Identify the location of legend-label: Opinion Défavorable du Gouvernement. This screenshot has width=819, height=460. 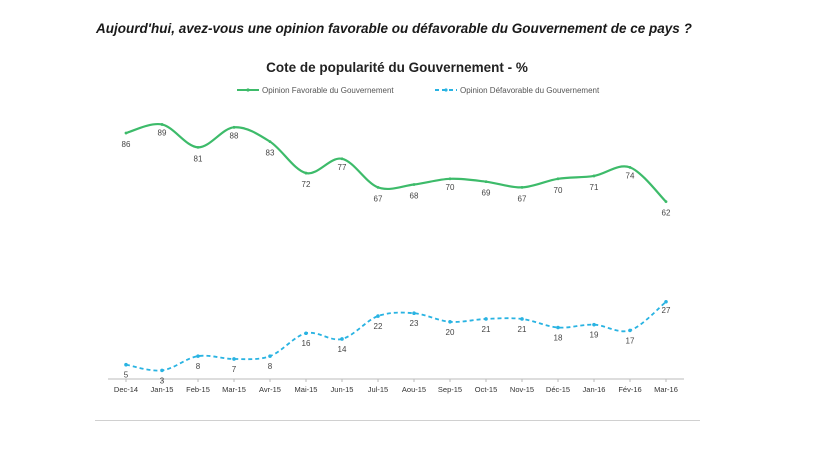
(530, 90).